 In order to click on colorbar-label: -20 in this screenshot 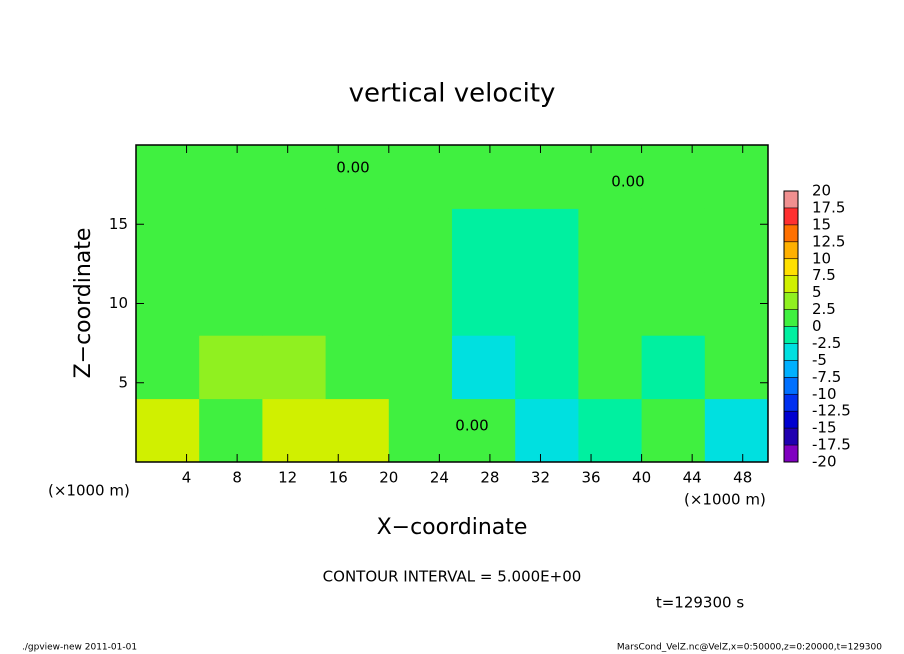, I will do `click(824, 462)`.